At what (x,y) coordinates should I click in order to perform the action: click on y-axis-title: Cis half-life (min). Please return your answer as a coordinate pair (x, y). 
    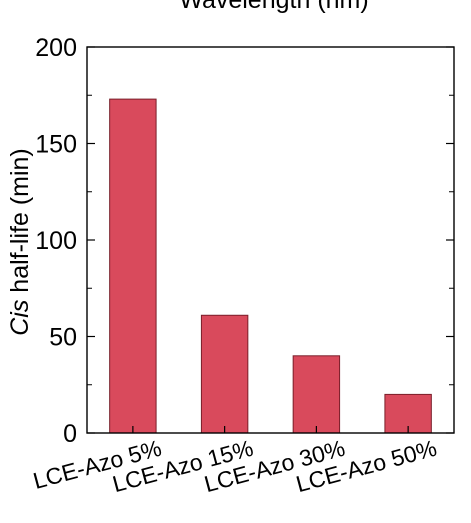
    Looking at the image, I should click on (20, 242).